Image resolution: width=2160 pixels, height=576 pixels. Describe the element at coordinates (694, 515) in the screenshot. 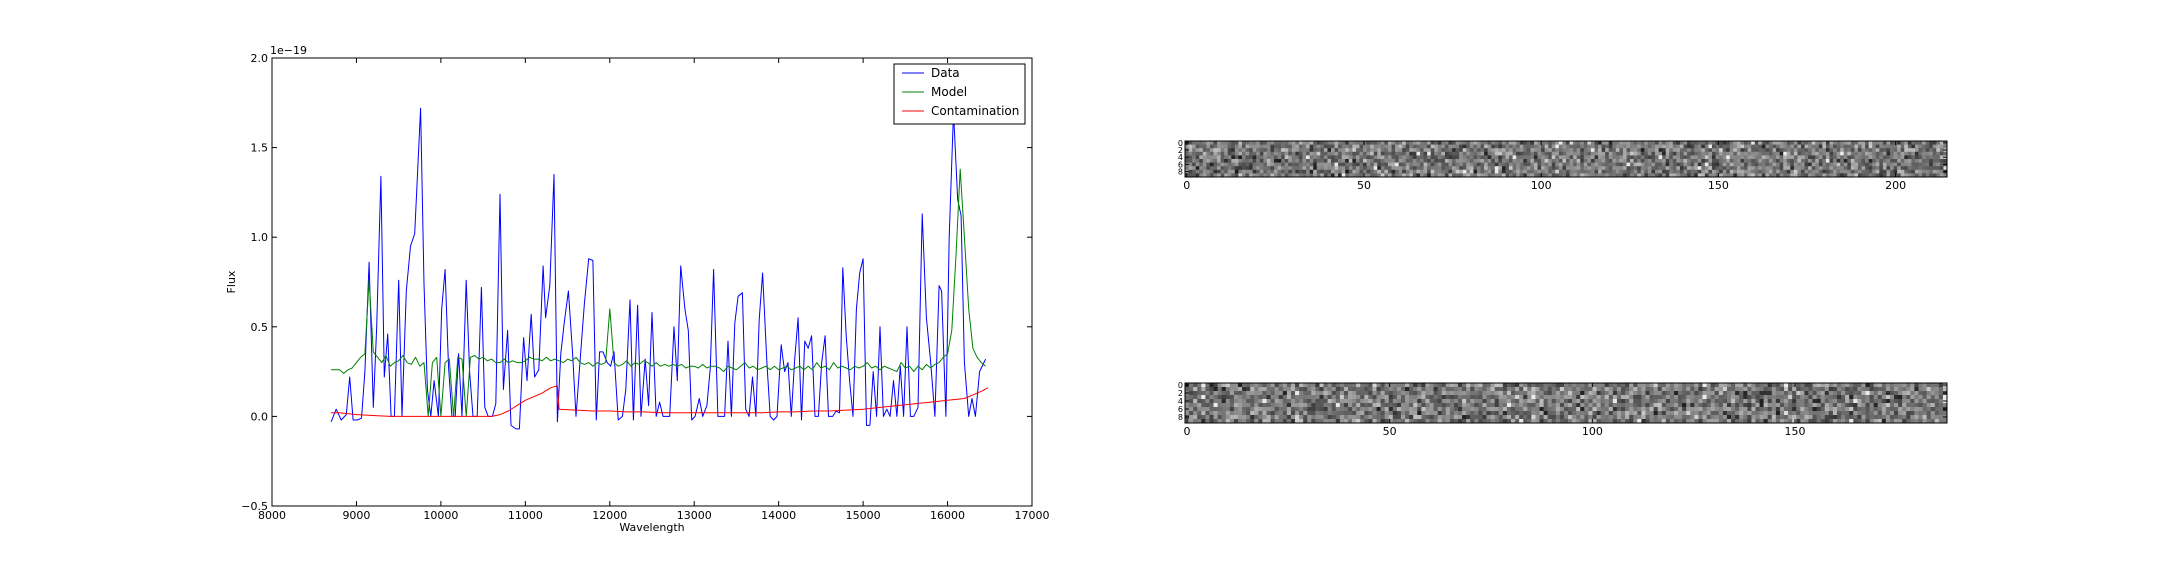

I see `x-tick-label: 13000` at that location.